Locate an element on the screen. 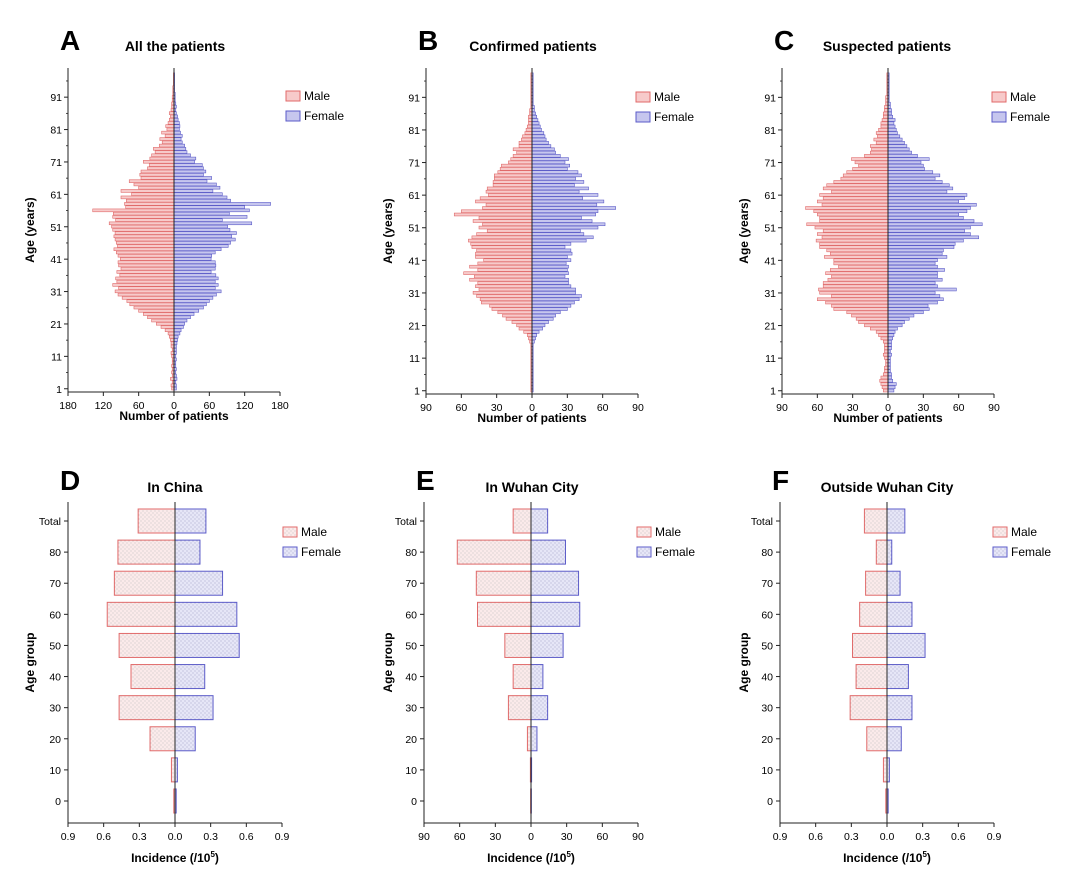 Image resolution: width=1080 pixels, height=894 pixels. panel-letter: A is located at coordinates (70, 40).